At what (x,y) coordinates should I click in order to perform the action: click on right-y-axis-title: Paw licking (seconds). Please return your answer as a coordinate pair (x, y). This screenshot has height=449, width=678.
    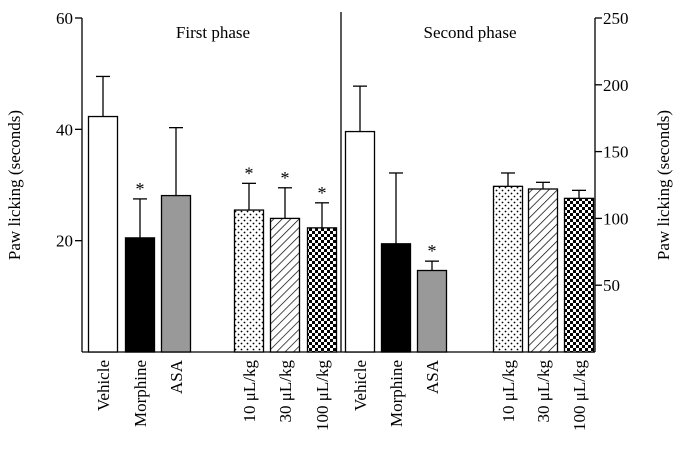
    Looking at the image, I should click on (663, 185).